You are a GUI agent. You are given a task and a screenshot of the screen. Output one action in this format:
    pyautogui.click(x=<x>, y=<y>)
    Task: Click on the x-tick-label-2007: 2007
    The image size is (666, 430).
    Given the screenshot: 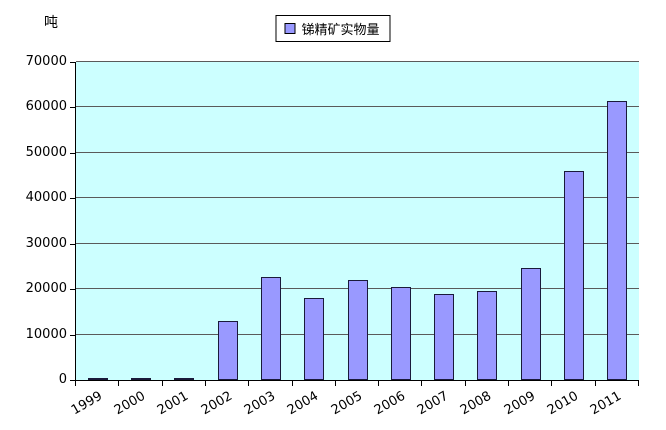 What is the action you would take?
    pyautogui.click(x=433, y=403)
    